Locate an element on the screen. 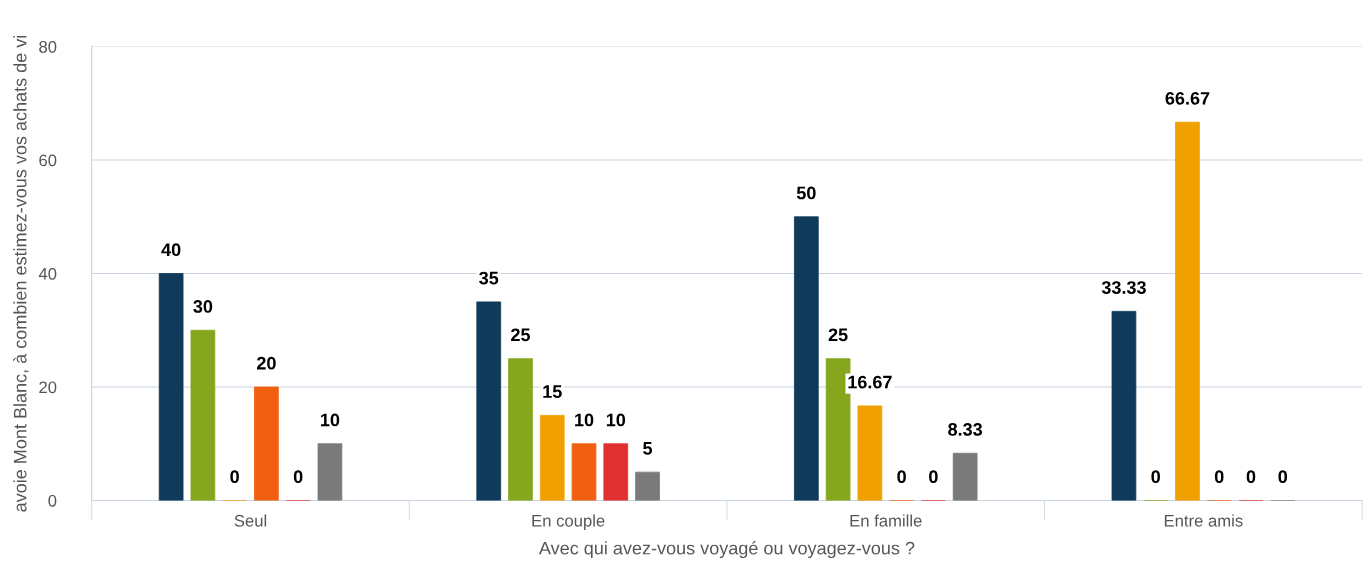 The height and width of the screenshot is (582, 1369). y-tick-label: 20 is located at coordinates (48, 387).